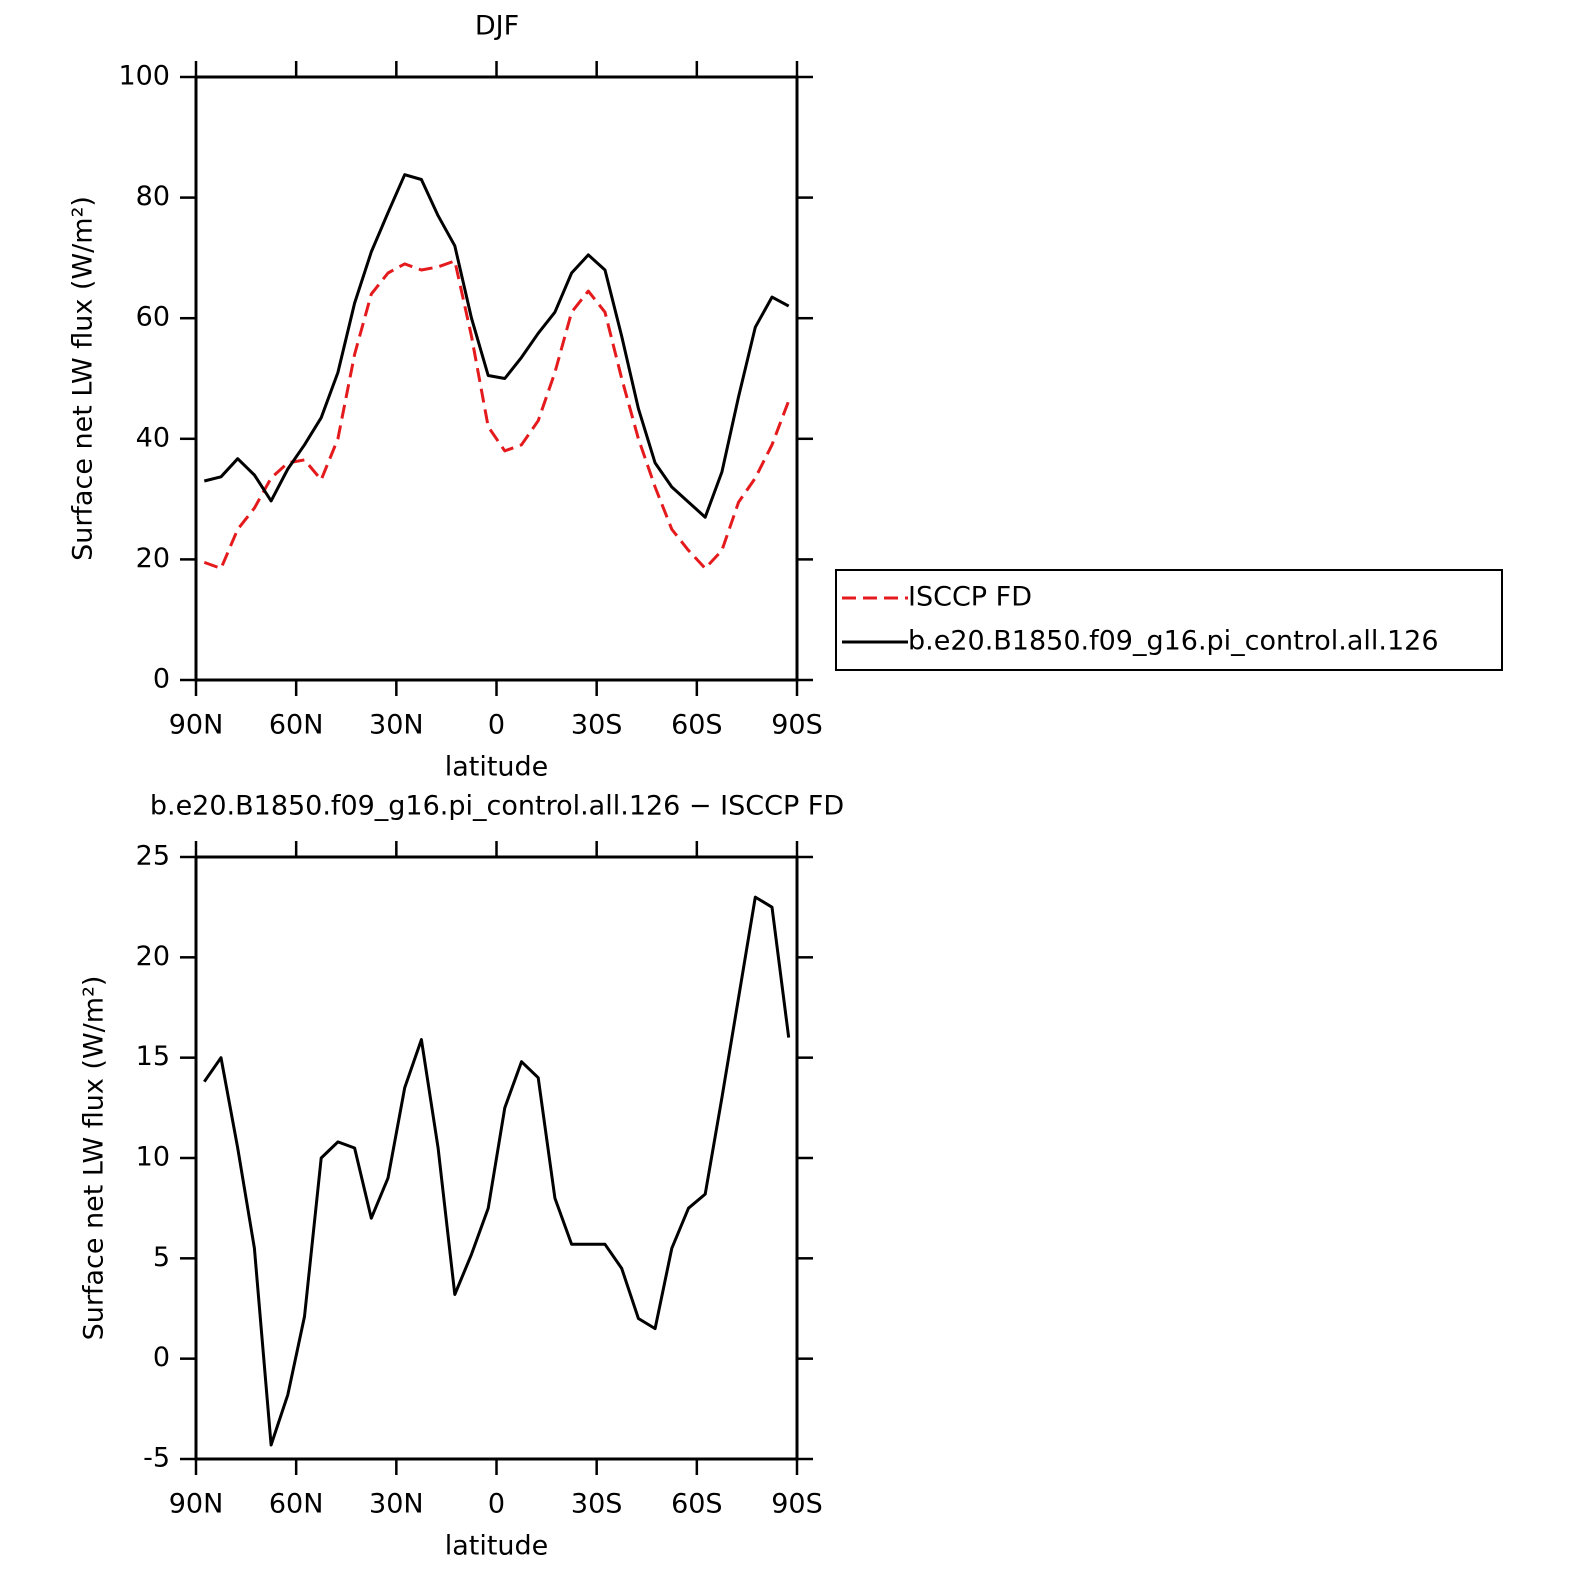  I want to click on y-tick-label: -5, so click(156, 1458).